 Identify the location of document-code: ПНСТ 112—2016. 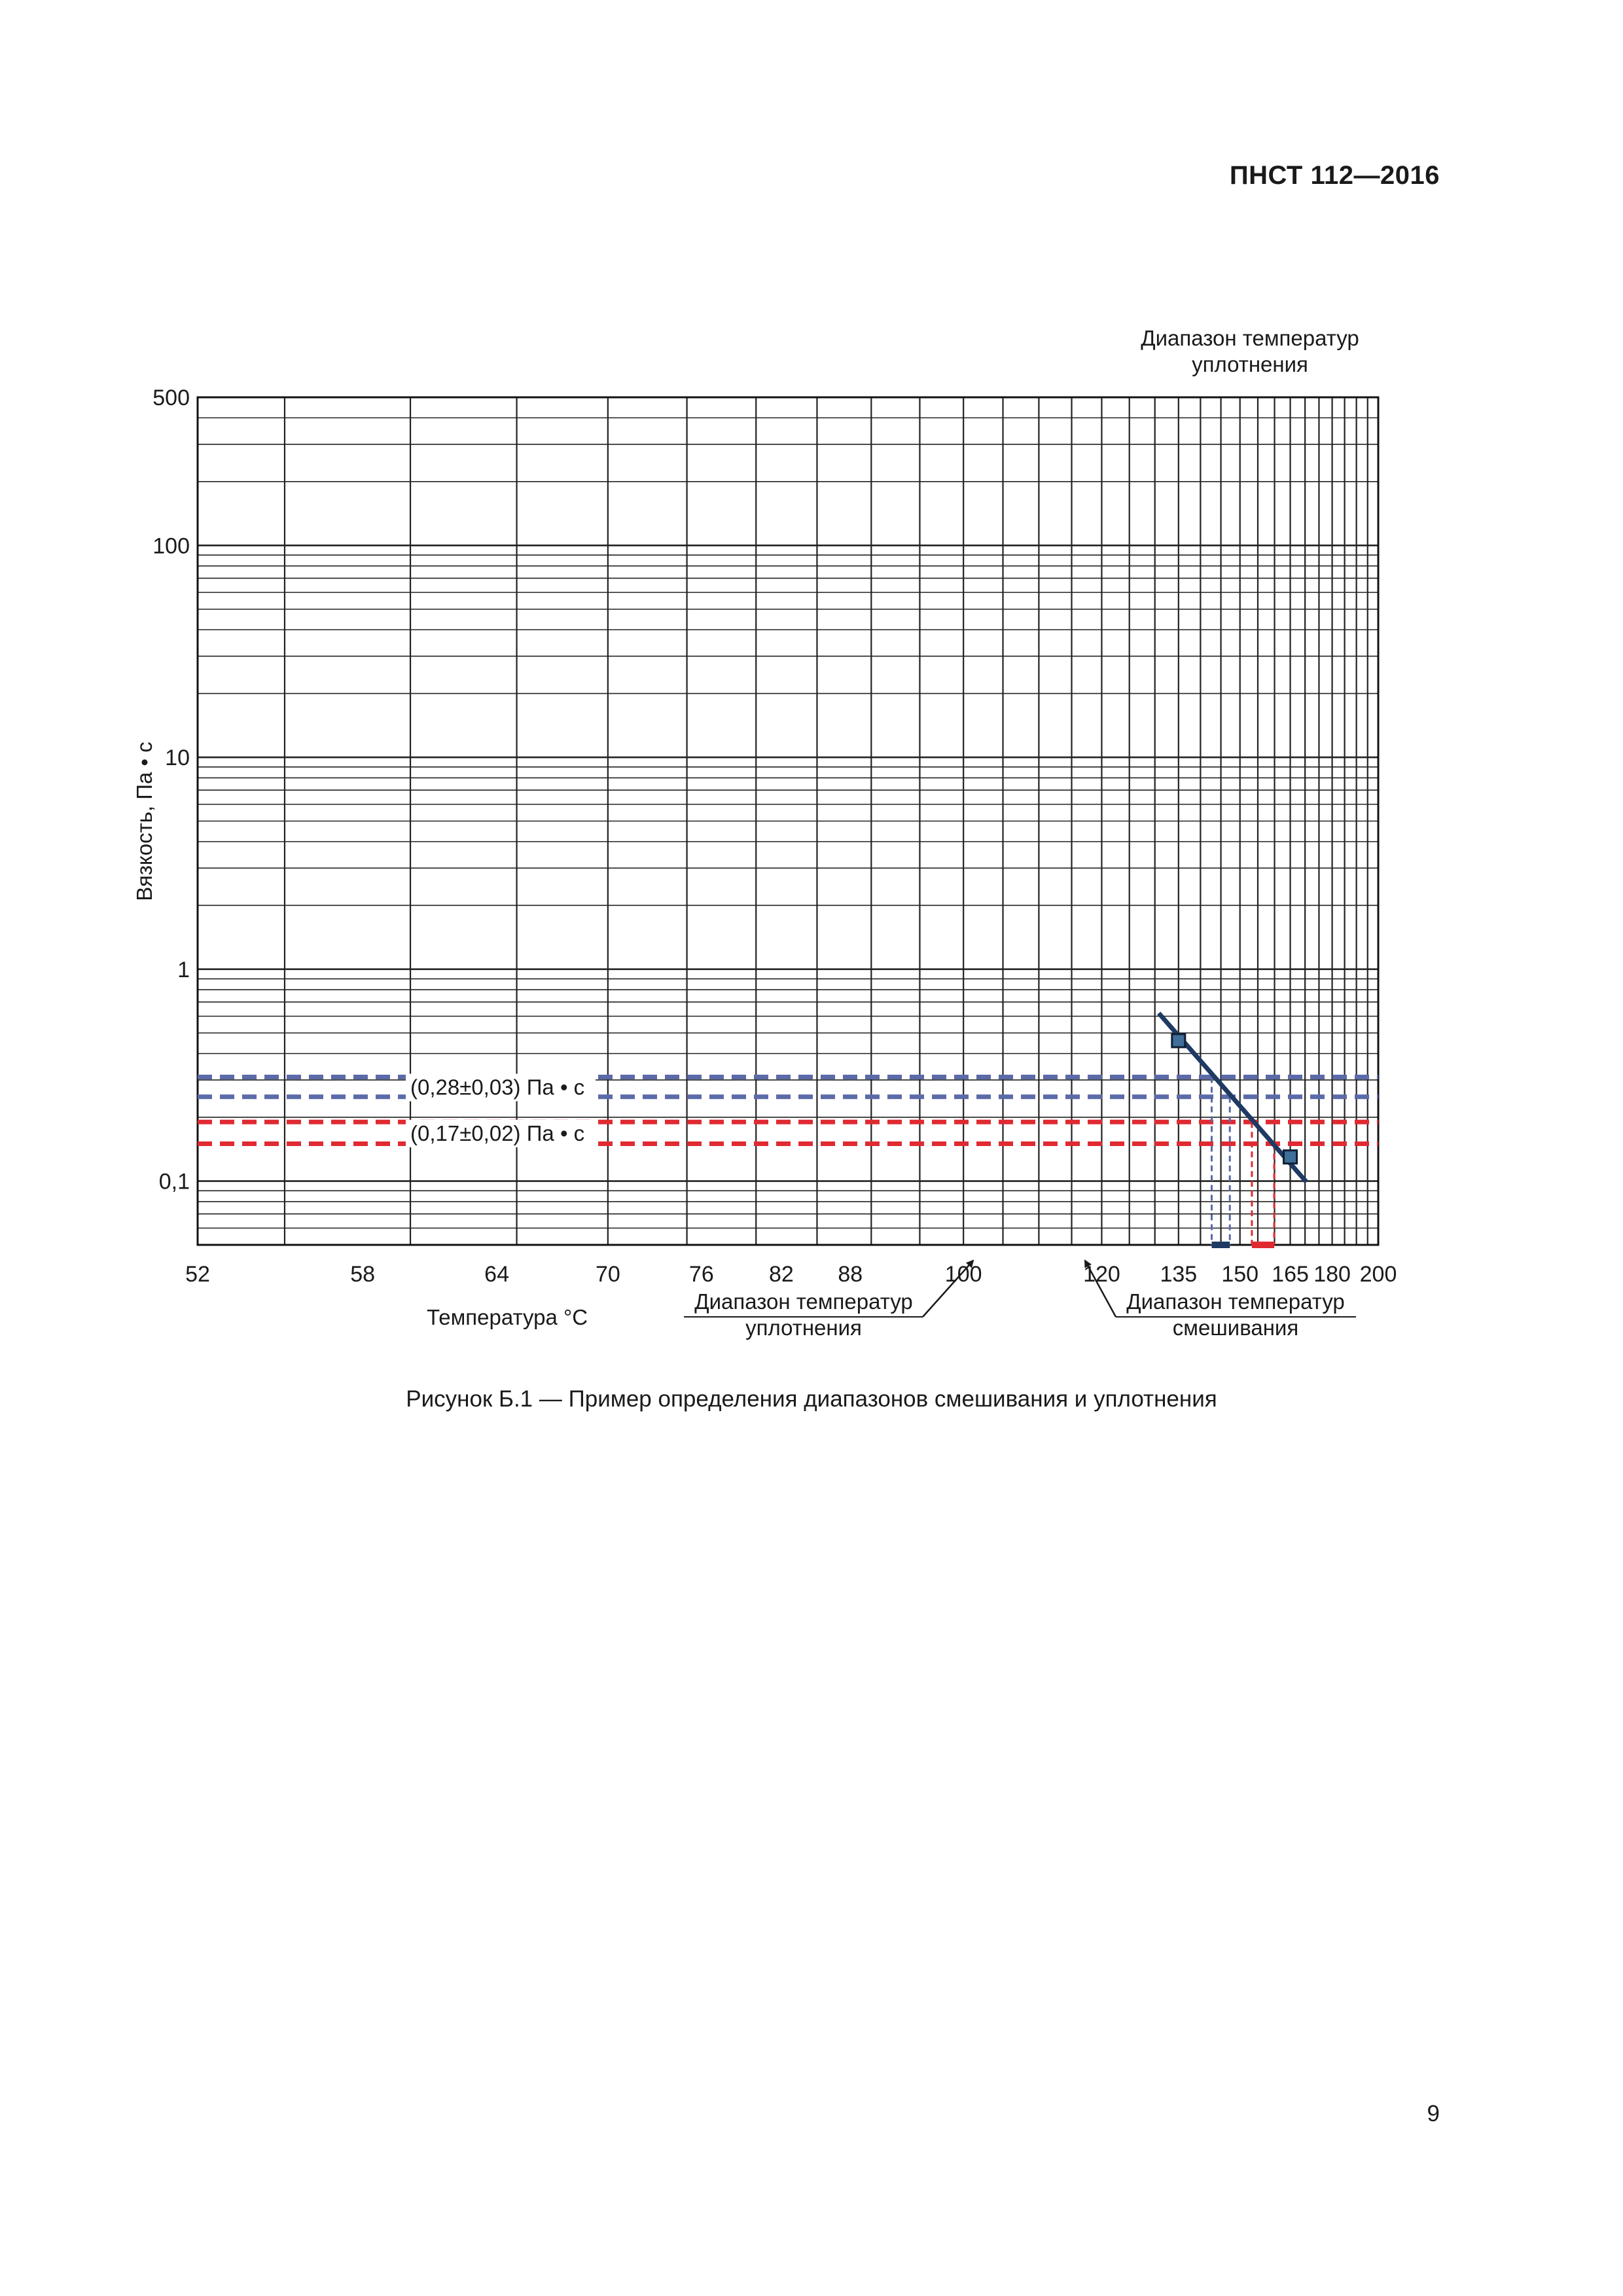
(1334, 175).